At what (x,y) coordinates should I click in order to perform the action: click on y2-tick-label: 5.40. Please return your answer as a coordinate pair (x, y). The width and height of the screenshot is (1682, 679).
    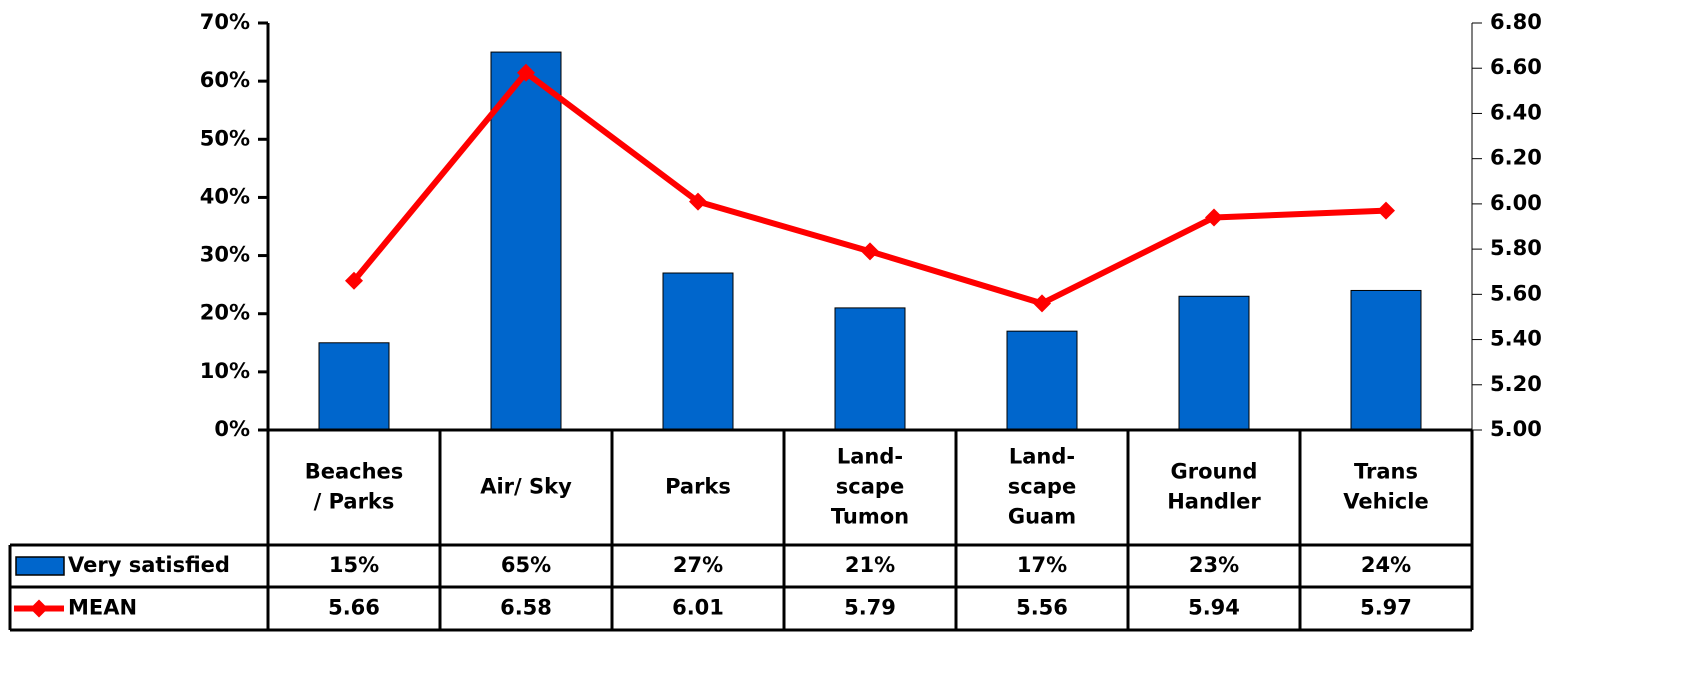
    Looking at the image, I should click on (1516, 339).